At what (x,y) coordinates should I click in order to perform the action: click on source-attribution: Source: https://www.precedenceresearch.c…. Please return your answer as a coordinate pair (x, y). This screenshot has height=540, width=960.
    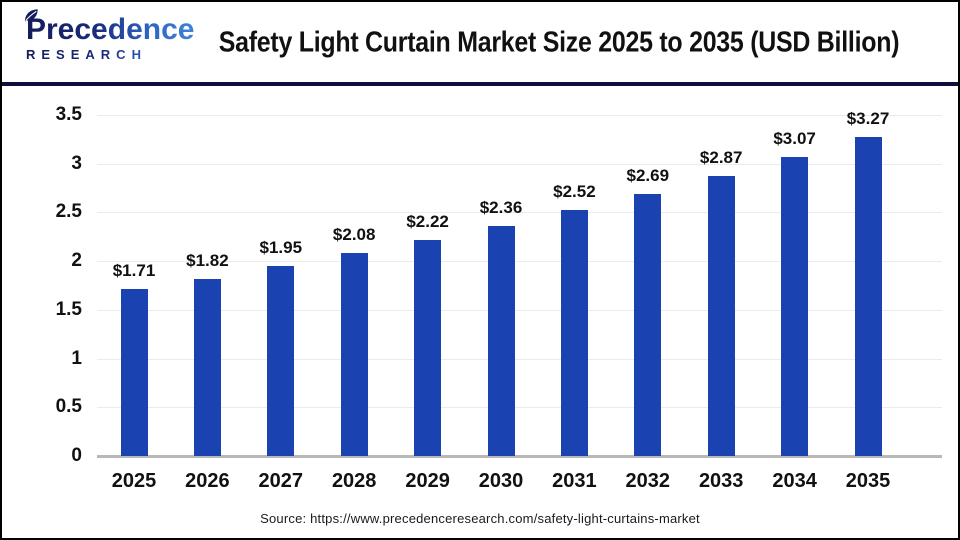
    Looking at the image, I should click on (480, 518).